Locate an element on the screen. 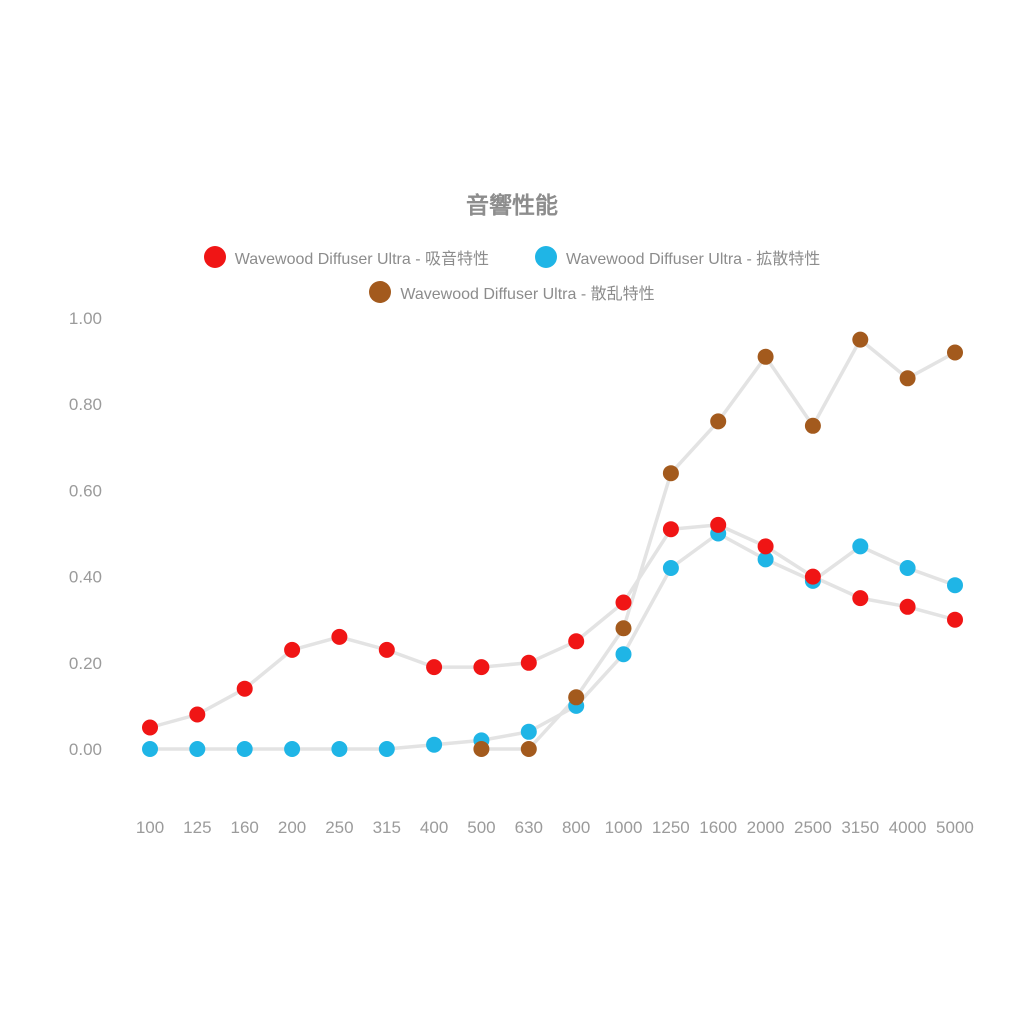  x-tick-4000: 4000 is located at coordinates (908, 827).